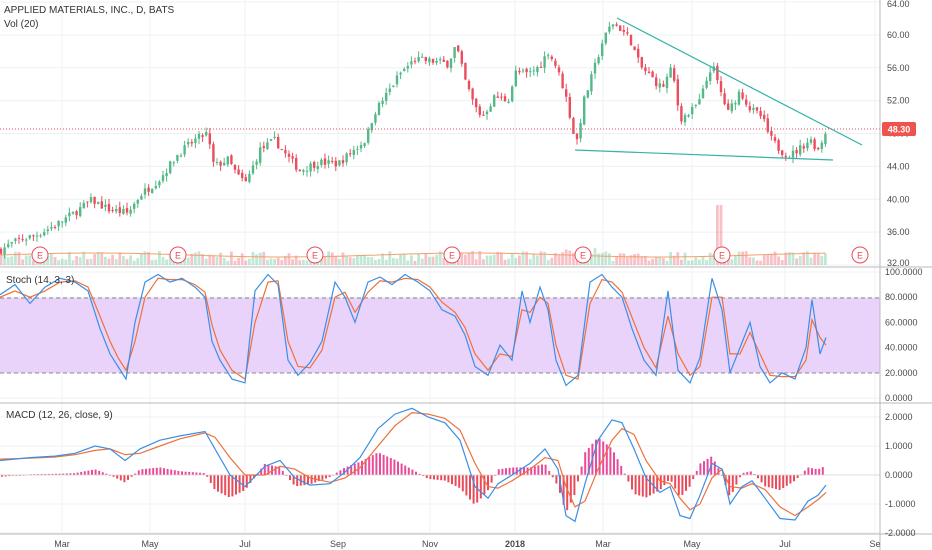 The image size is (932, 550). I want to click on stoch-tick-label: 100.0000, so click(904, 272).